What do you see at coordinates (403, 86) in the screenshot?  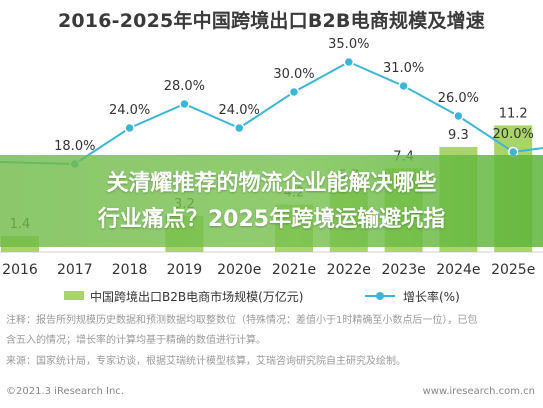 I see `growth-point-2023e` at bounding box center [403, 86].